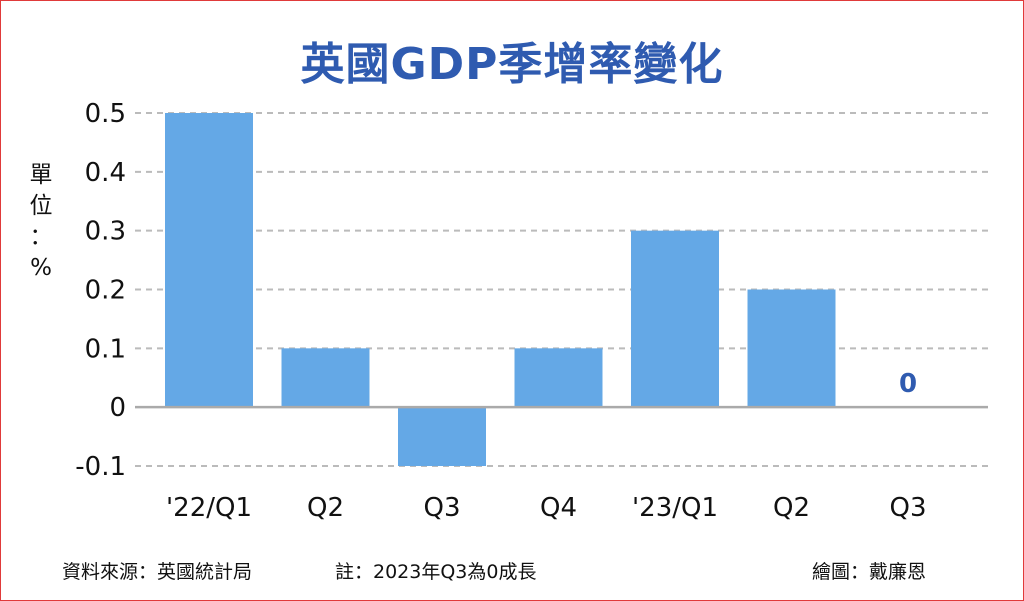 The width and height of the screenshot is (1024, 601). What do you see at coordinates (512, 64) in the screenshot?
I see `chart-title: 英國GDP季增率變化` at bounding box center [512, 64].